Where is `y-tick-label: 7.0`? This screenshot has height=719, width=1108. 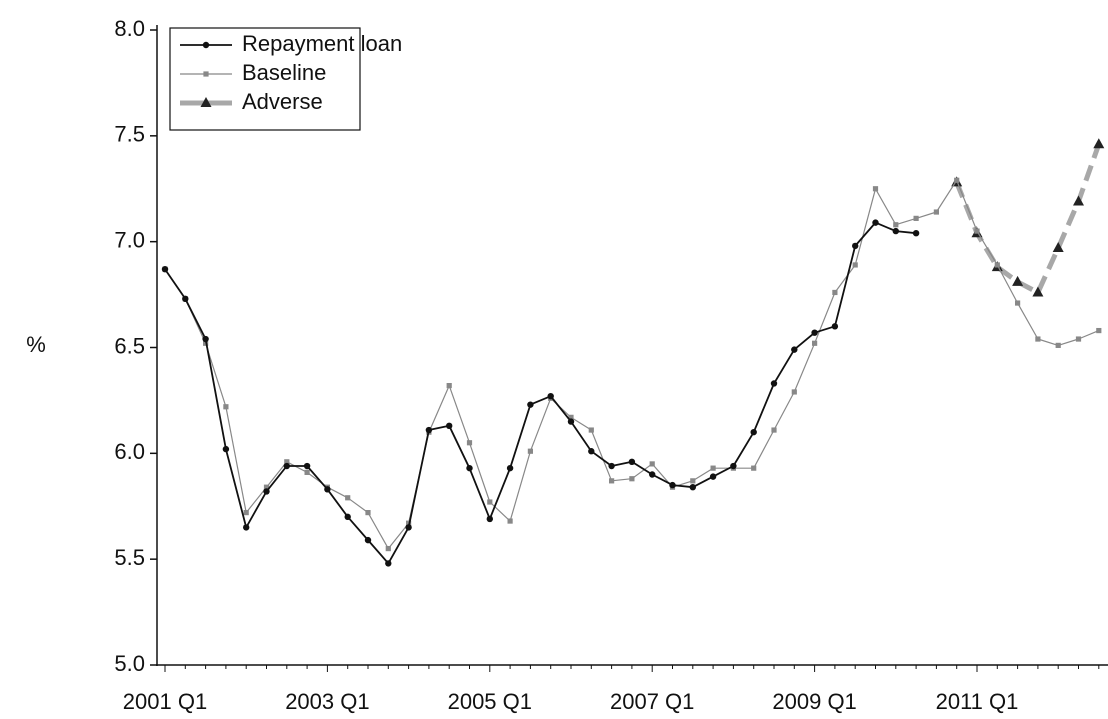
y-tick-label: 7.0 is located at coordinates (129, 239).